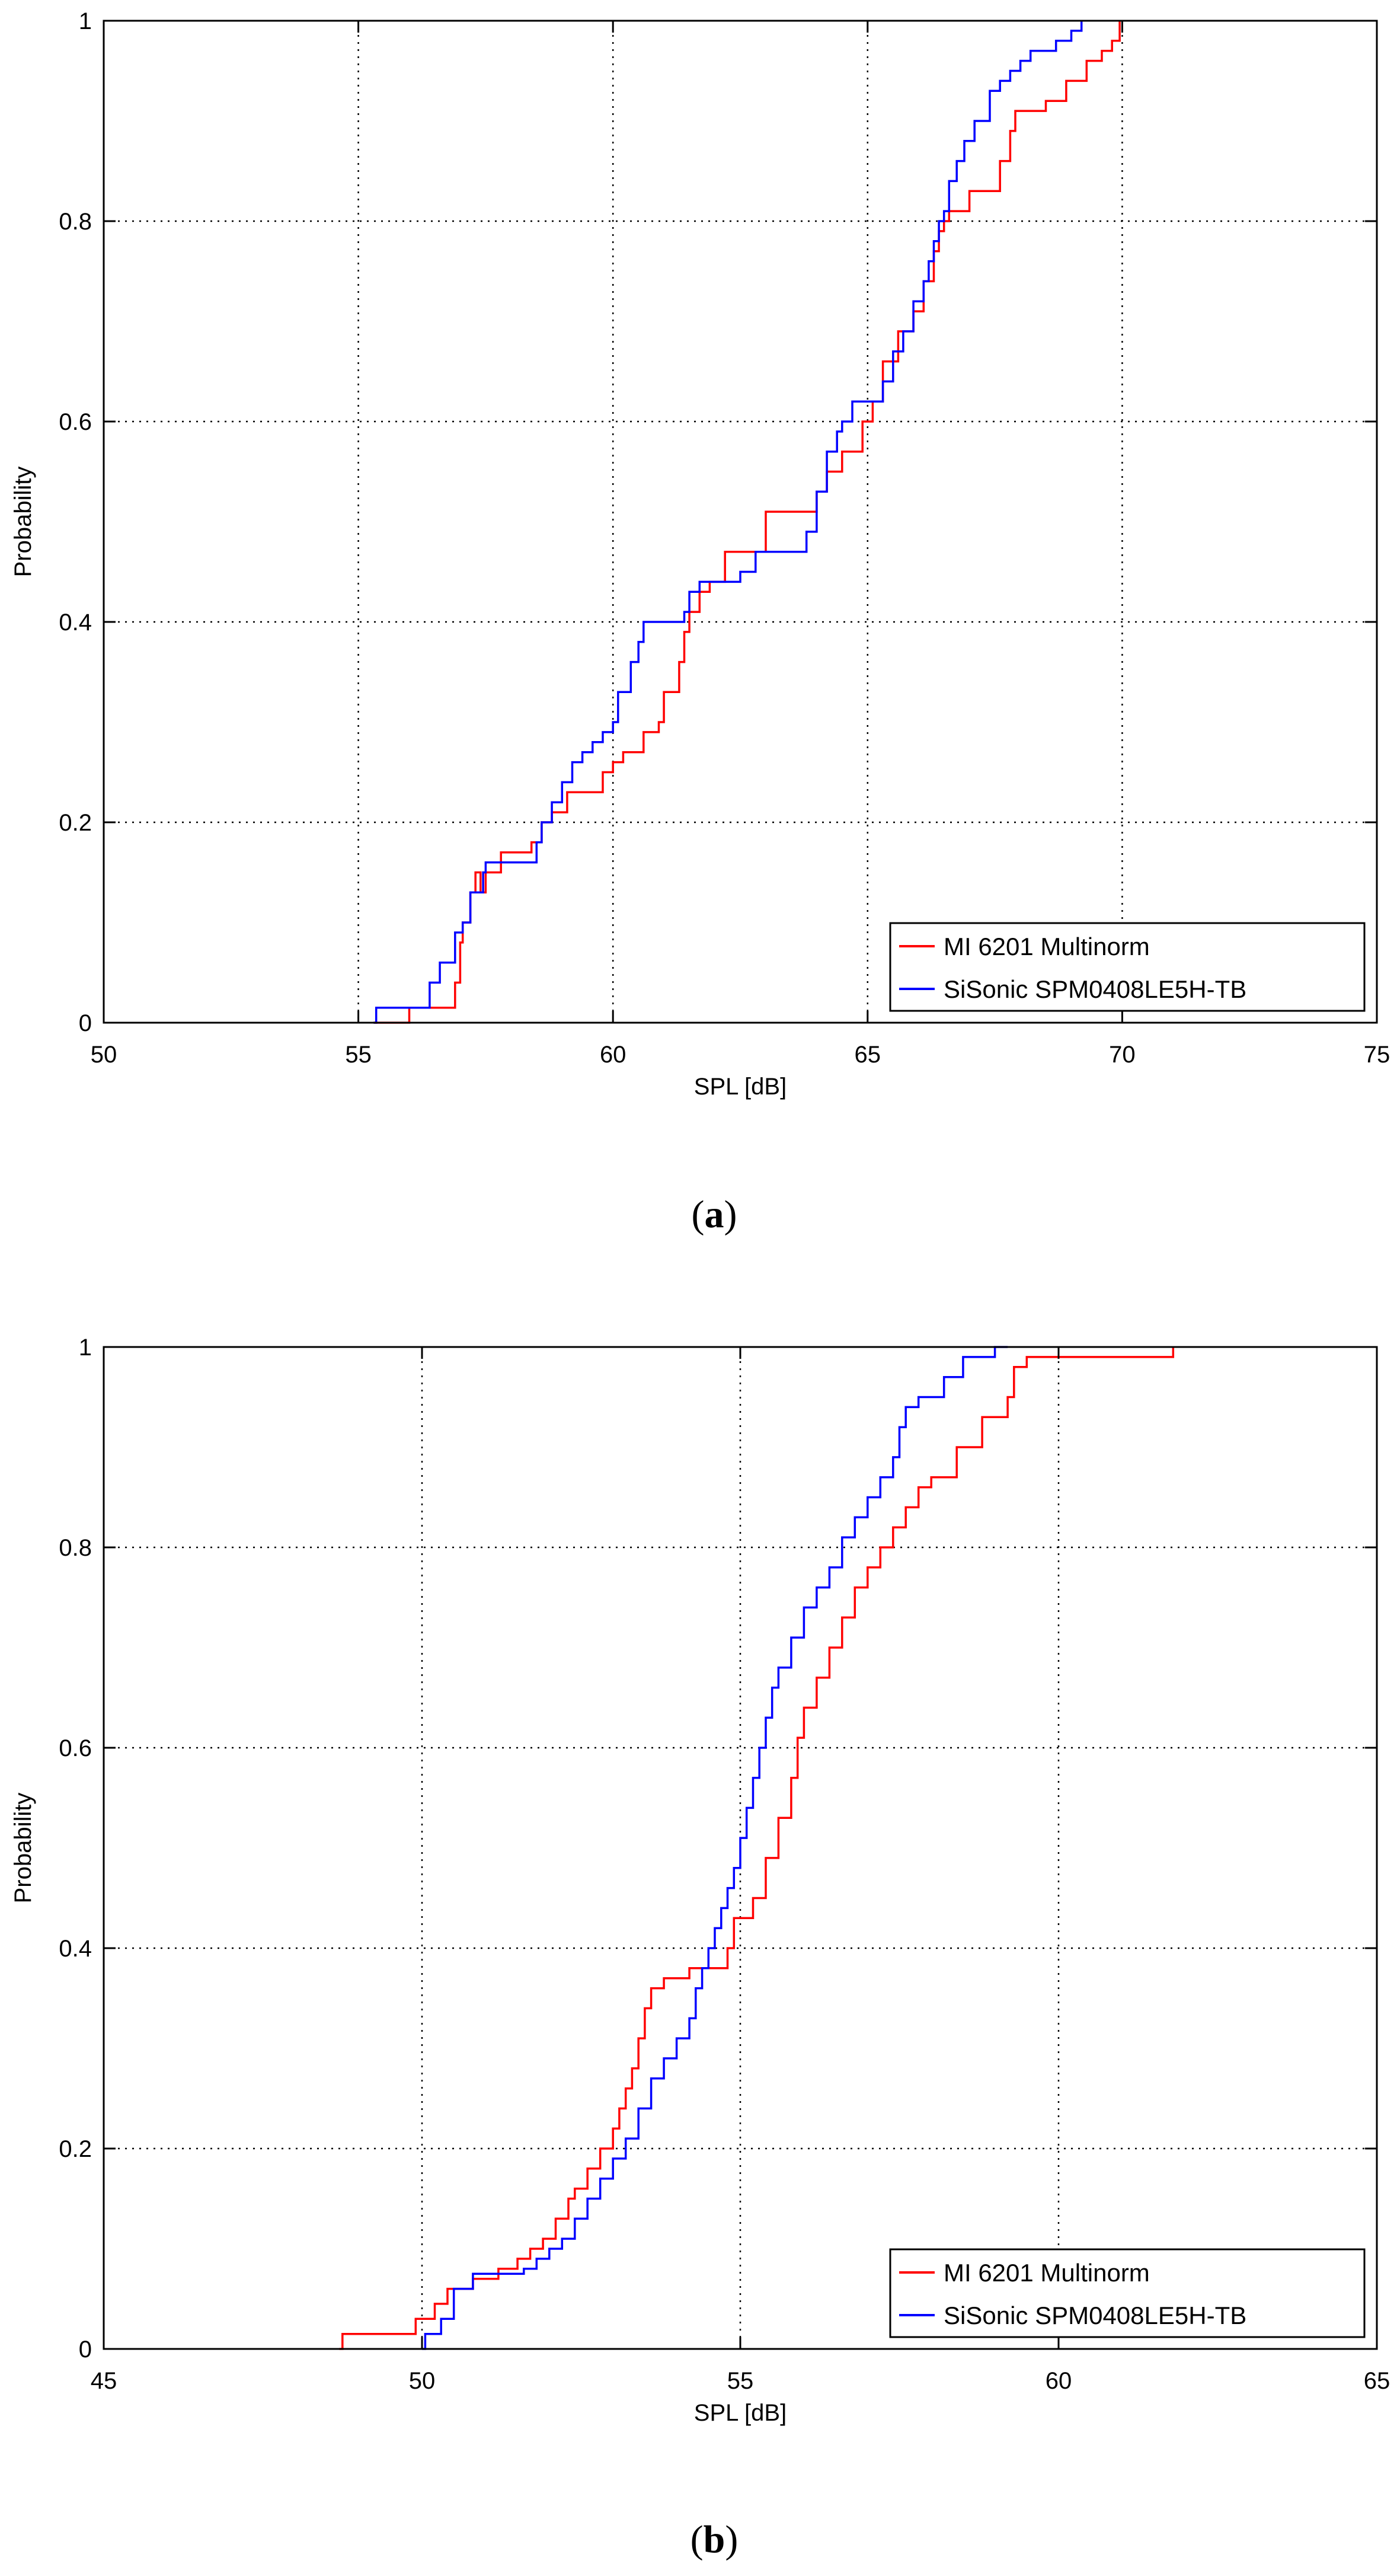 Image resolution: width=1397 pixels, height=2576 pixels. Describe the element at coordinates (1377, 1055) in the screenshot. I see `x-tick-label-a: 75` at that location.